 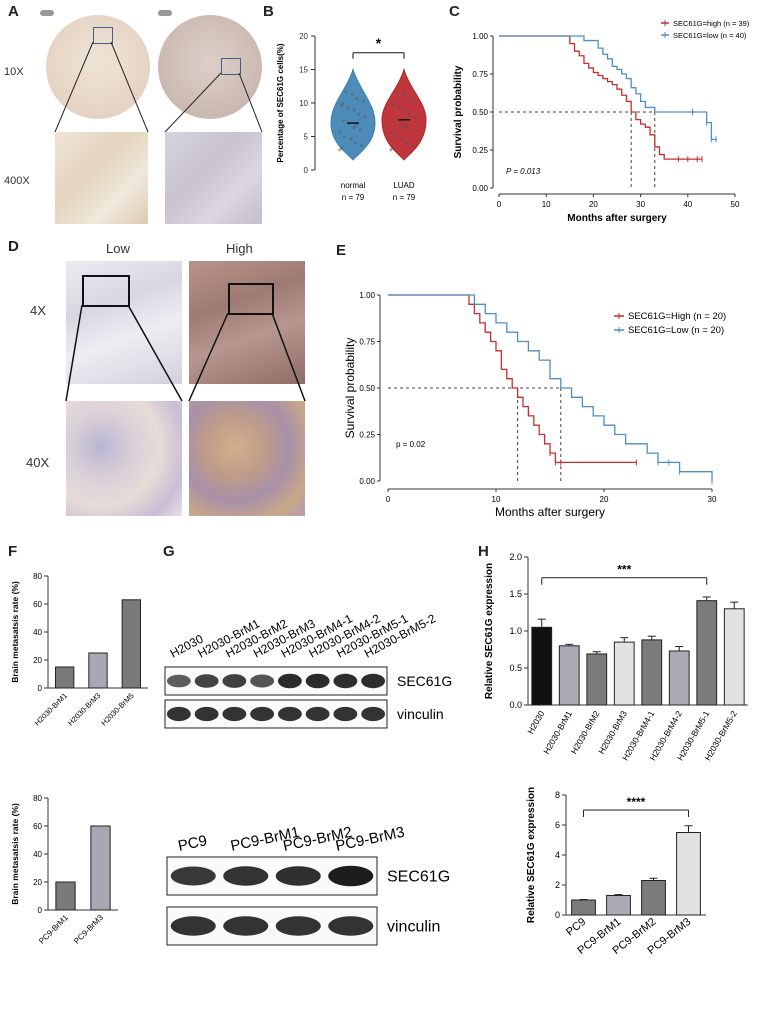 I want to click on y-tick-label: 20, so click(x=37, y=660).